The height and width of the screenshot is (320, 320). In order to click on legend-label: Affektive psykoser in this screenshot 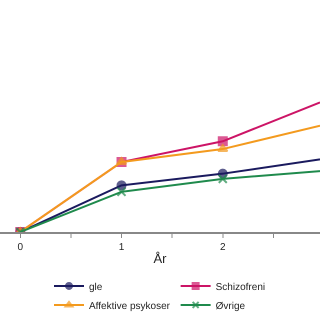, I will do `click(130, 306)`.